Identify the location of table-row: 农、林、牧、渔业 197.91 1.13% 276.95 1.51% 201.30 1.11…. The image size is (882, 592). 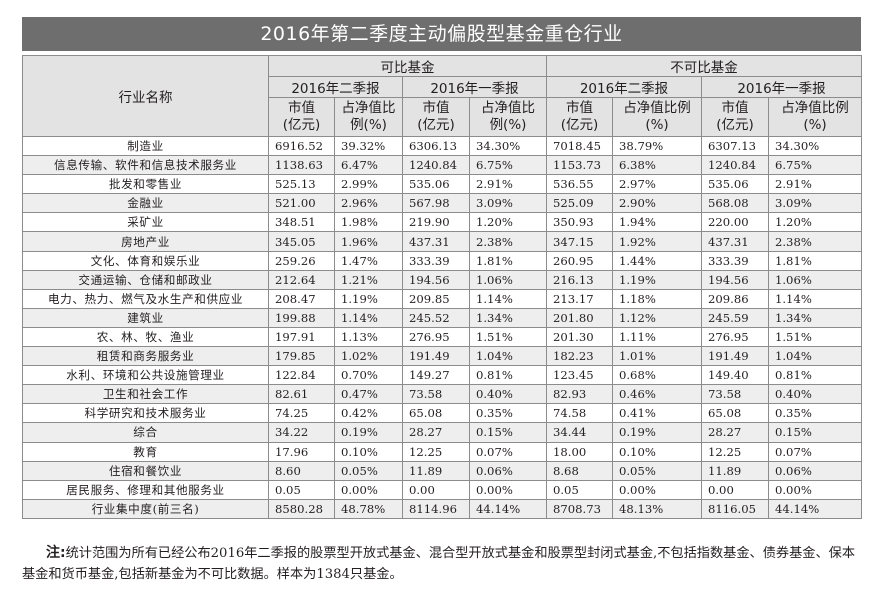
(442, 337).